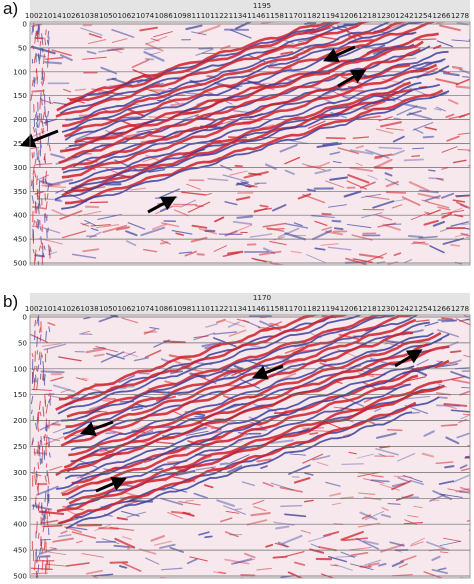 The height and width of the screenshot is (584, 474). I want to click on trace-number-label: 1195, so click(262, 5).